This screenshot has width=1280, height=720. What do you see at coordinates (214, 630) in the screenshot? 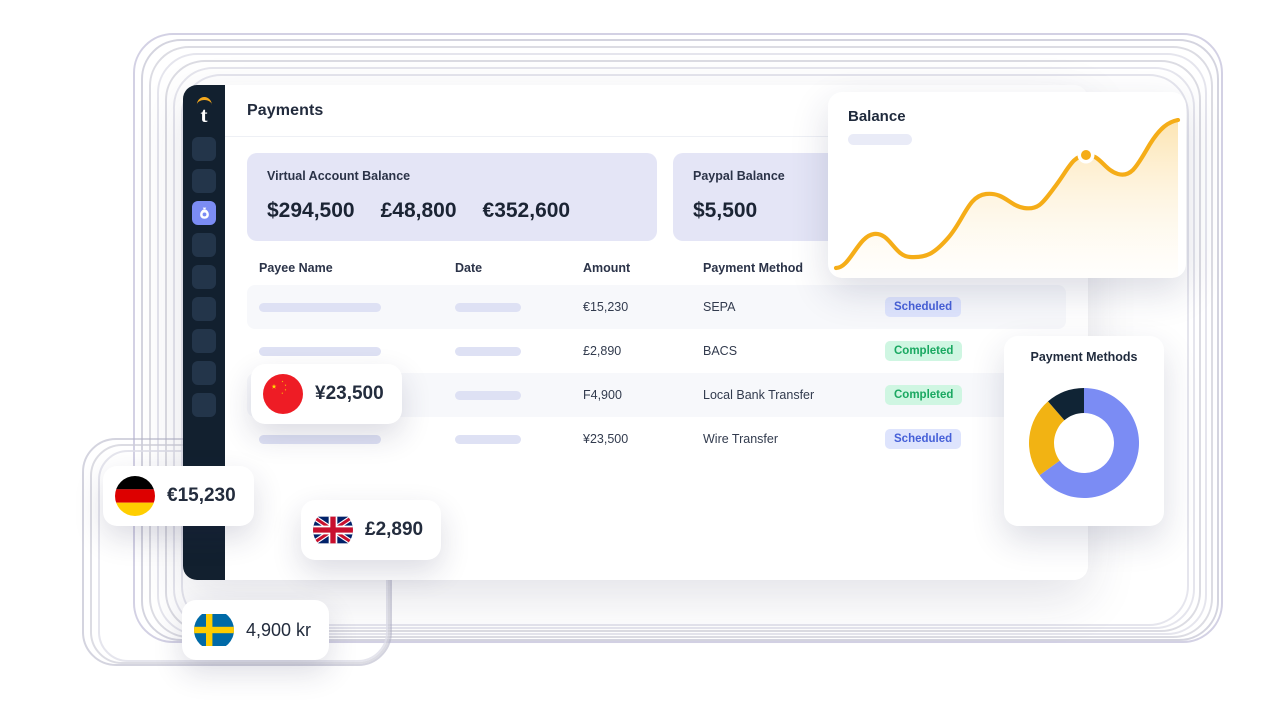
I see `flag-se-icon` at bounding box center [214, 630].